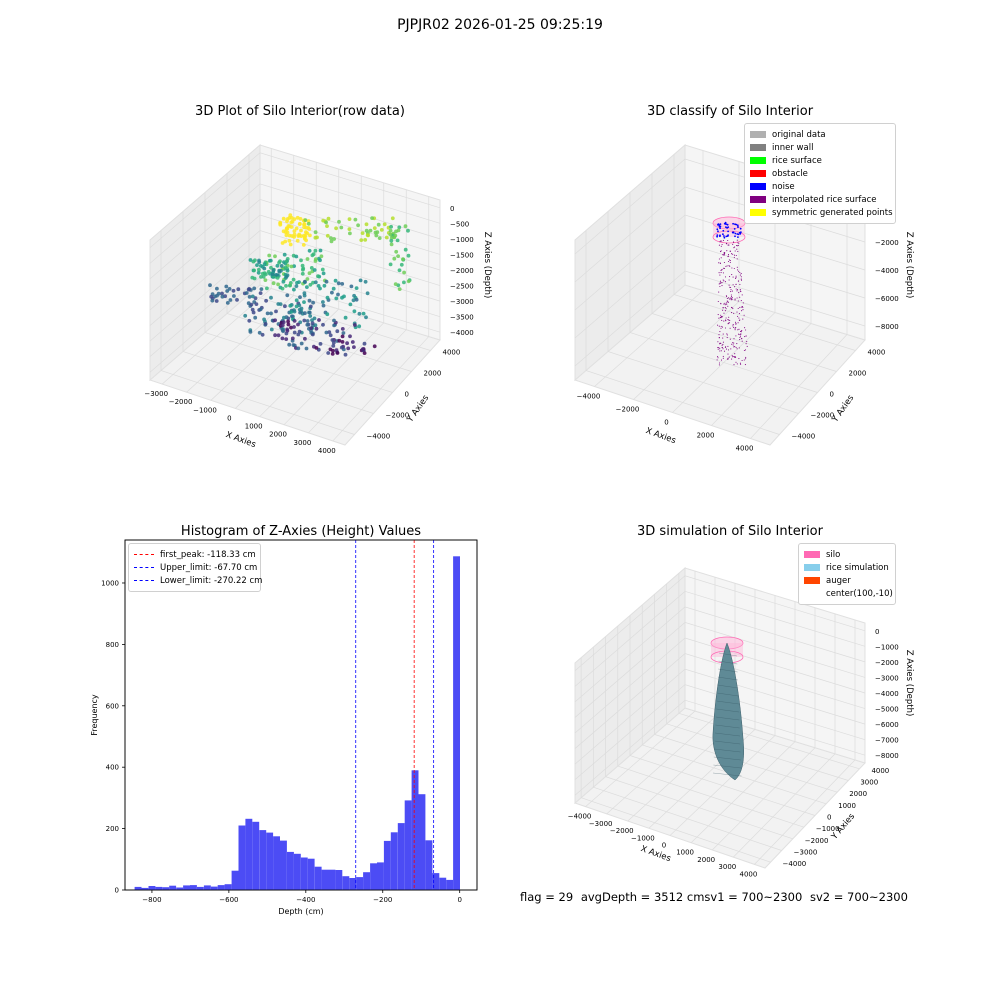  Describe the element at coordinates (303, 443) in the screenshot. I see `p1-xtick: 3000` at that location.